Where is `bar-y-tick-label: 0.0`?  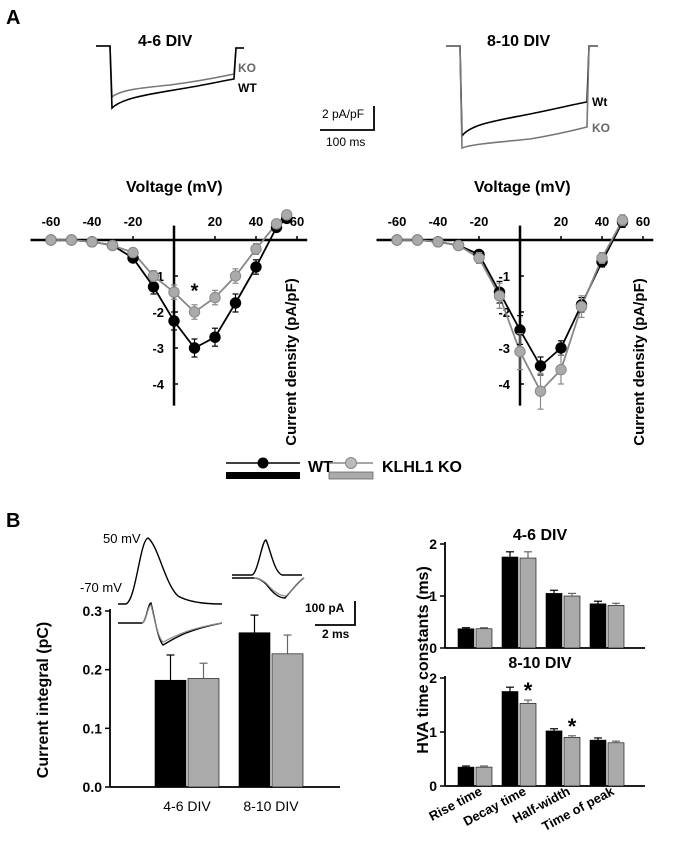 bar-y-tick-label: 0.0 is located at coordinates (93, 787).